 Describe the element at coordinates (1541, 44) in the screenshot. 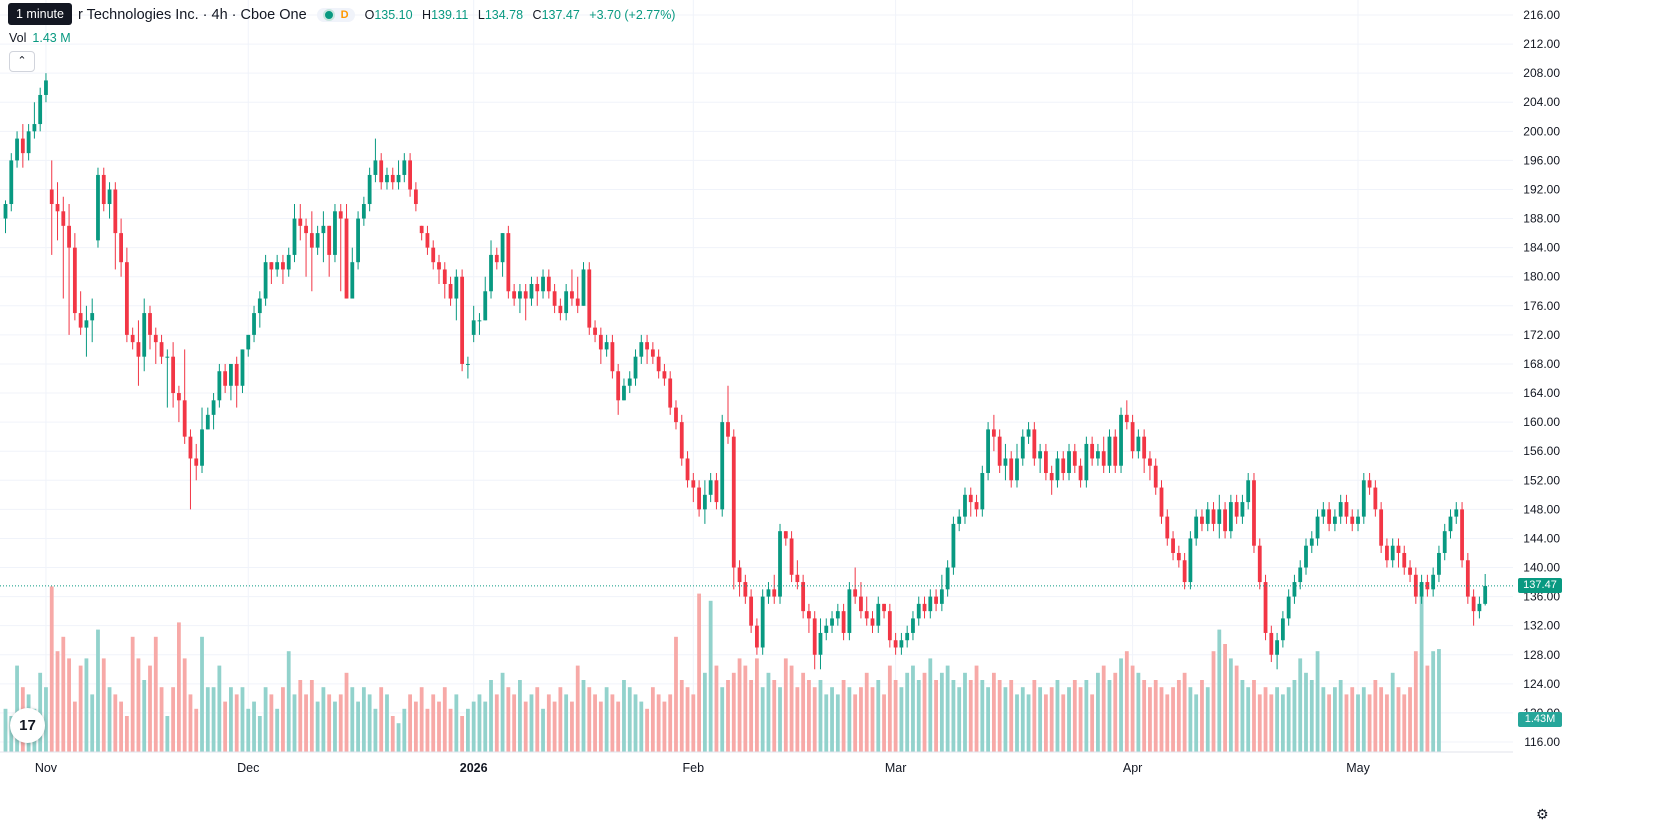

I see `y-tick-label: 212.00` at that location.